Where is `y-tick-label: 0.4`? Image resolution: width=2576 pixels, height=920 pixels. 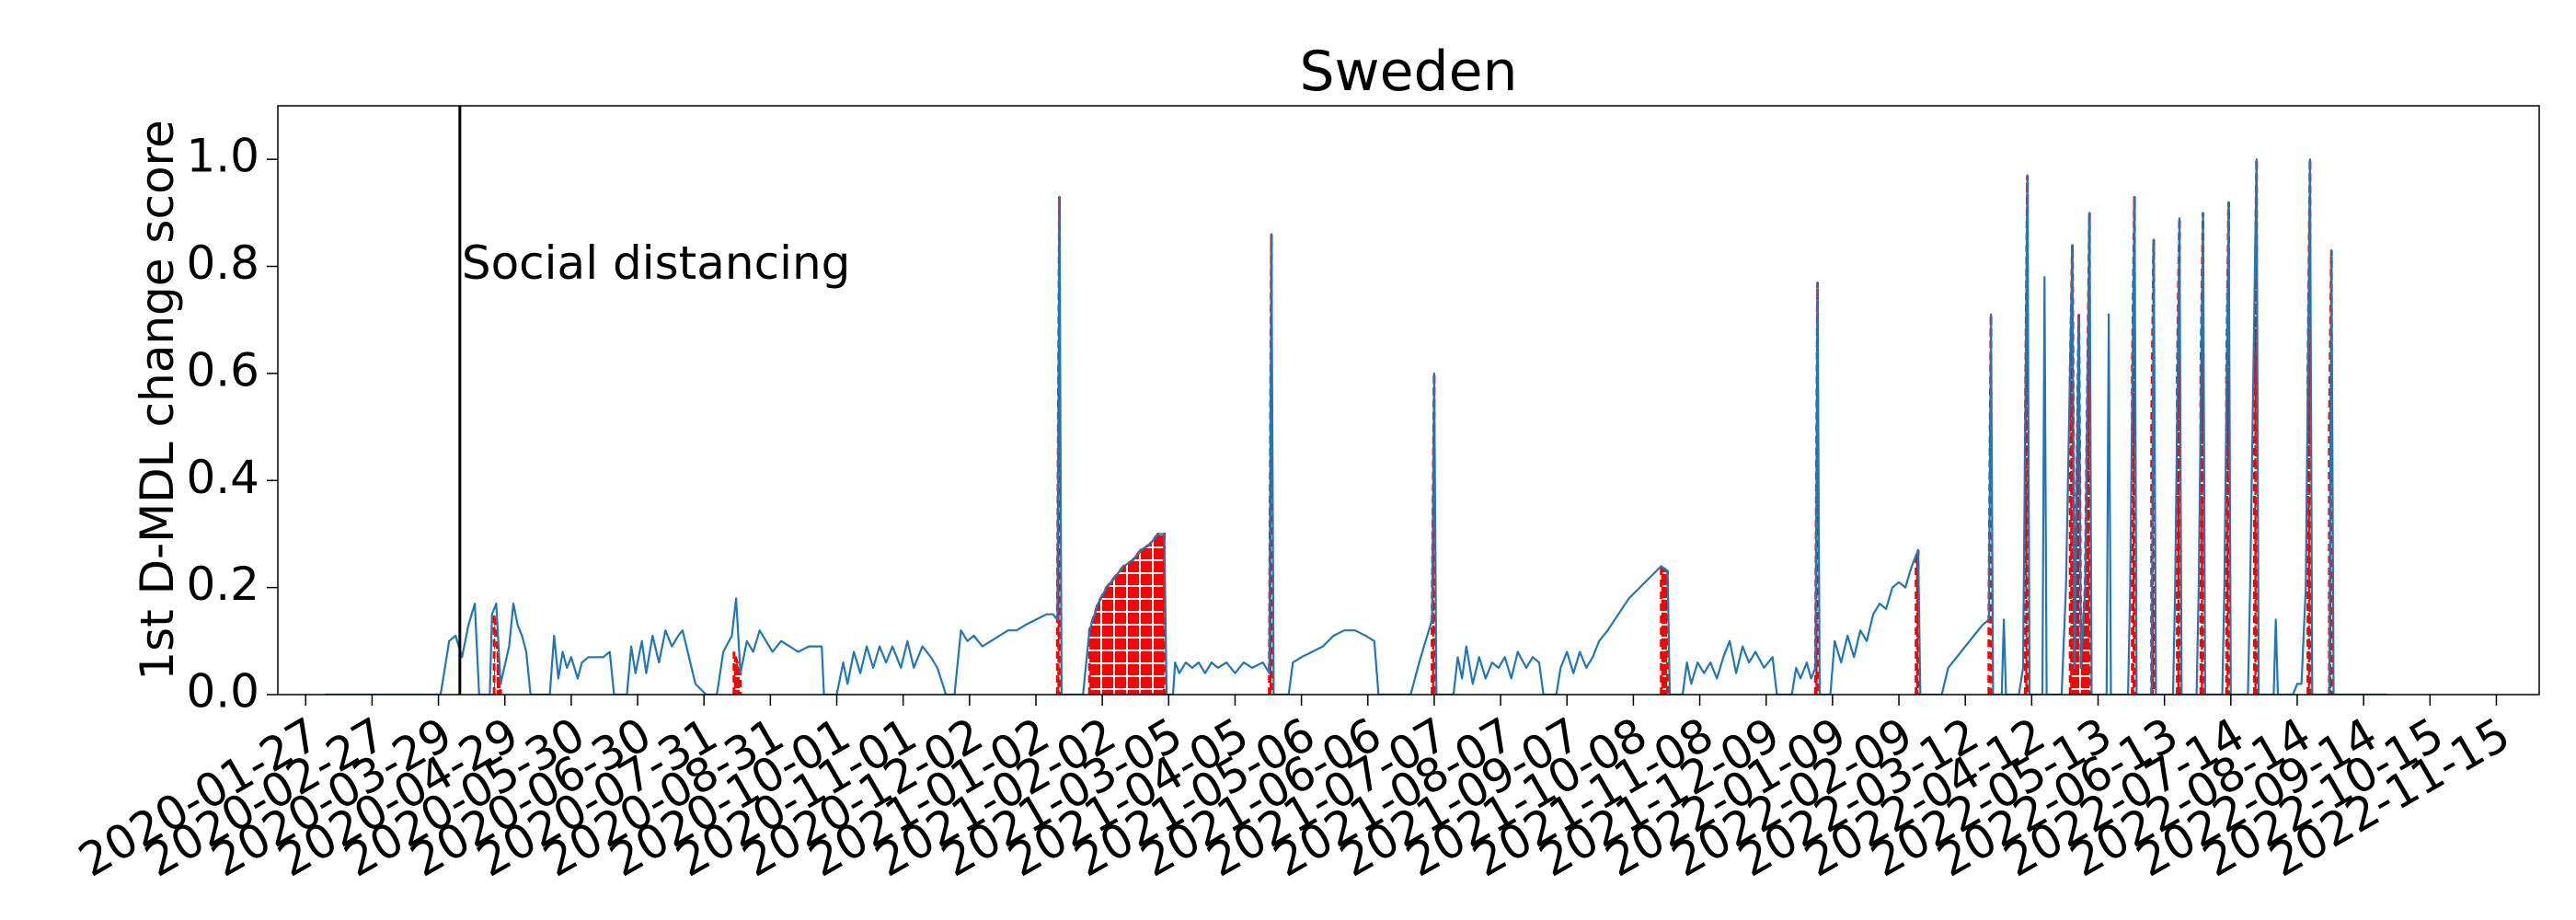 y-tick-label: 0.4 is located at coordinates (222, 477).